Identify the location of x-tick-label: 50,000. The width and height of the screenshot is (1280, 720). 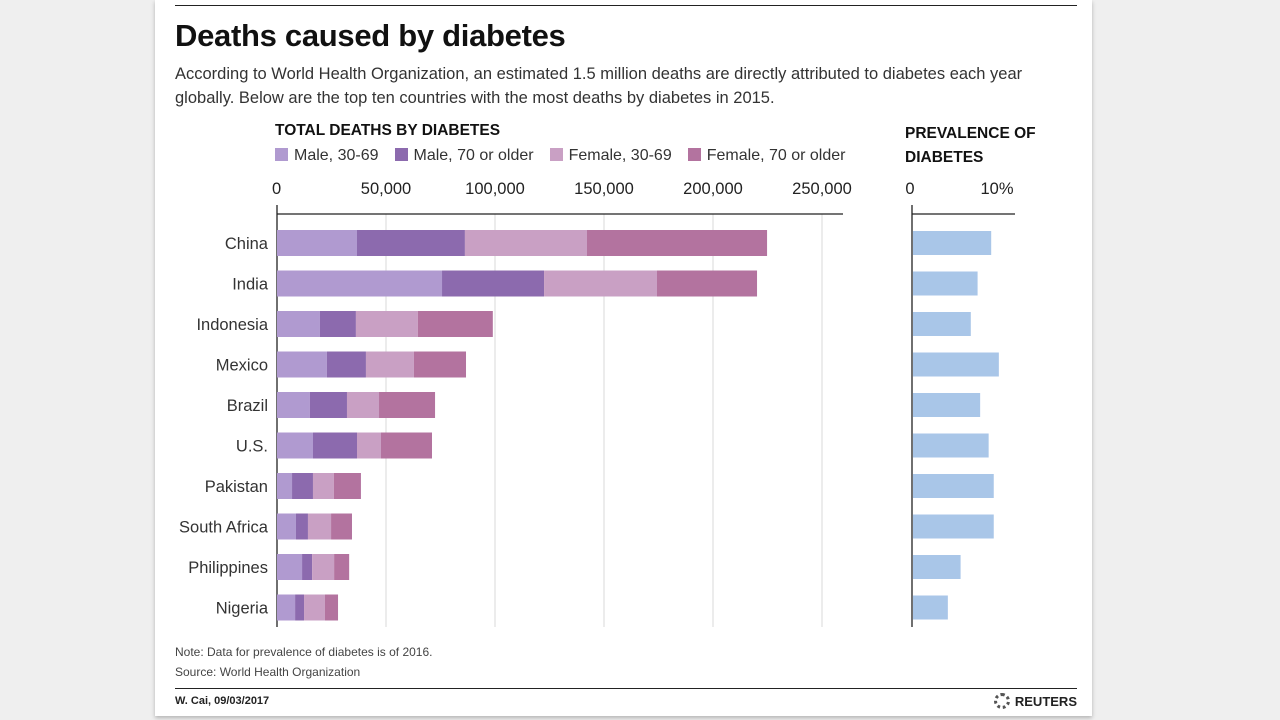
(386, 189).